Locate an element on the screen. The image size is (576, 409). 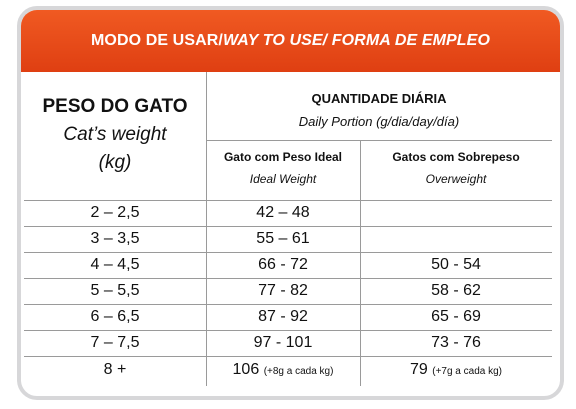
weight-cell: 2 – 2,5 is located at coordinates (115, 212).